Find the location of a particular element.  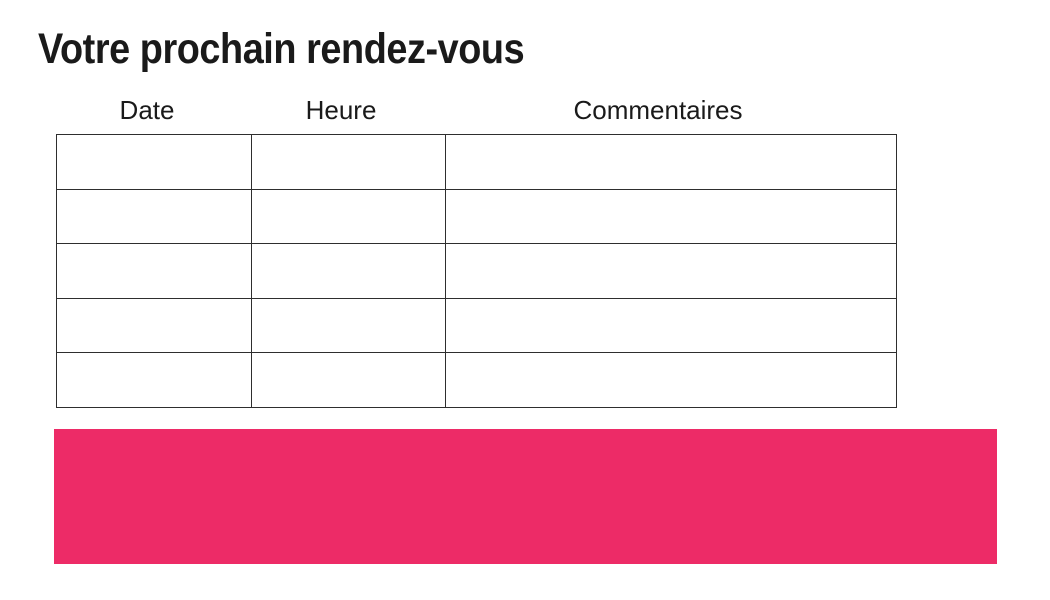

column-header-date: Date is located at coordinates (147, 110).